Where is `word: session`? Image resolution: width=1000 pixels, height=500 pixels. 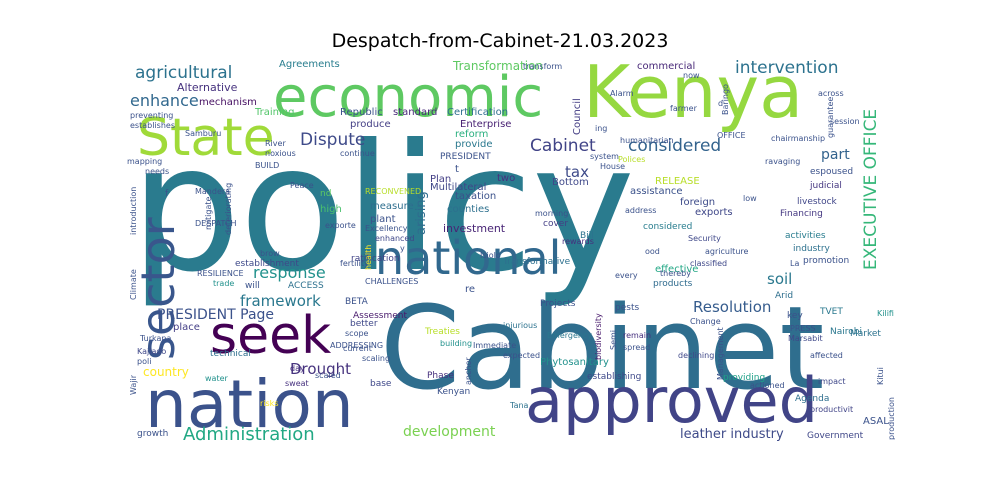 word: session is located at coordinates (845, 121).